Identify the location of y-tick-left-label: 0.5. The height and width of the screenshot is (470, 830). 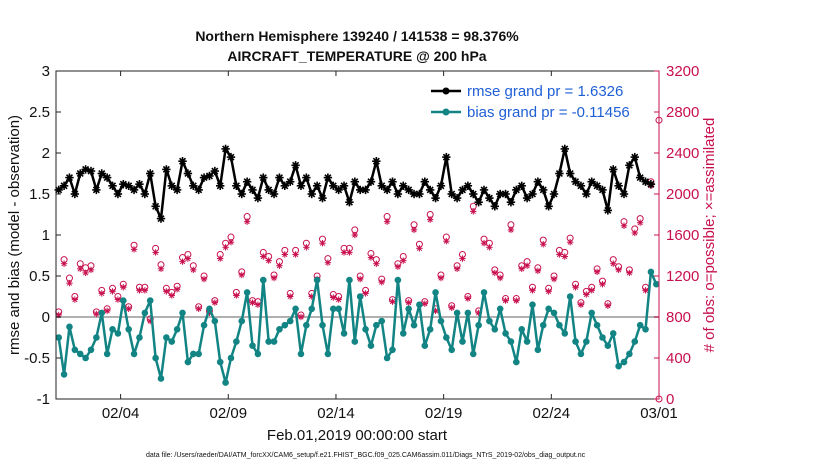
(39, 276).